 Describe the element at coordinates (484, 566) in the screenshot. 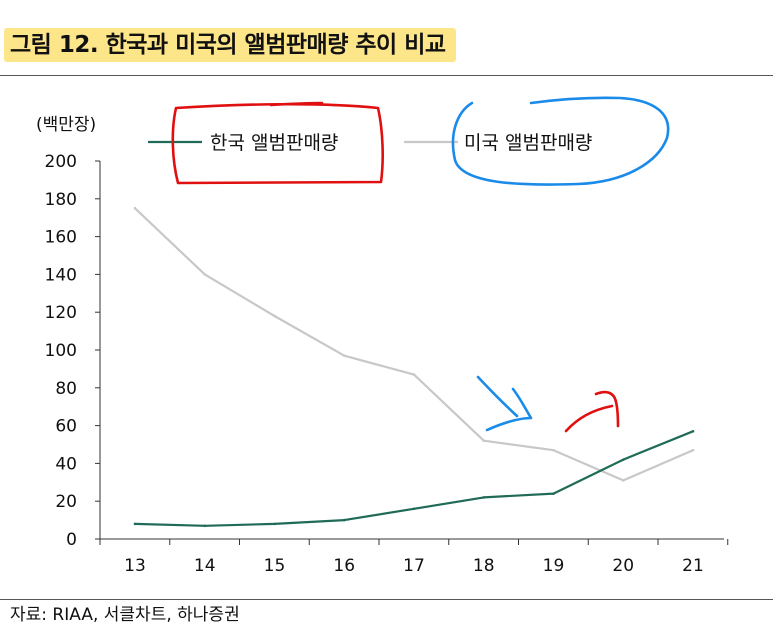

I see `x-tick-label: 18` at that location.